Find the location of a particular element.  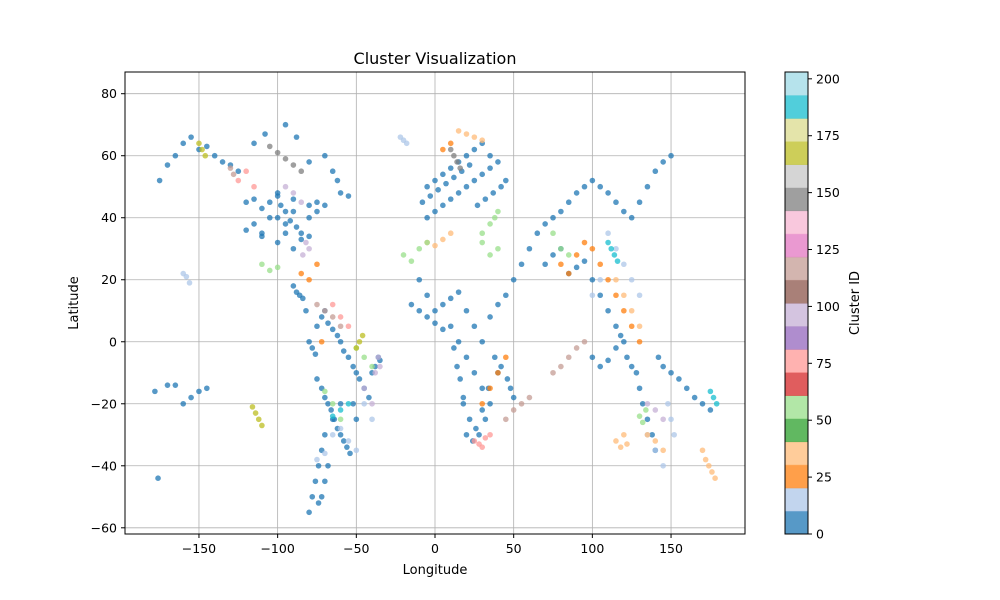

x-tick-label: −100 is located at coordinates (277, 548).